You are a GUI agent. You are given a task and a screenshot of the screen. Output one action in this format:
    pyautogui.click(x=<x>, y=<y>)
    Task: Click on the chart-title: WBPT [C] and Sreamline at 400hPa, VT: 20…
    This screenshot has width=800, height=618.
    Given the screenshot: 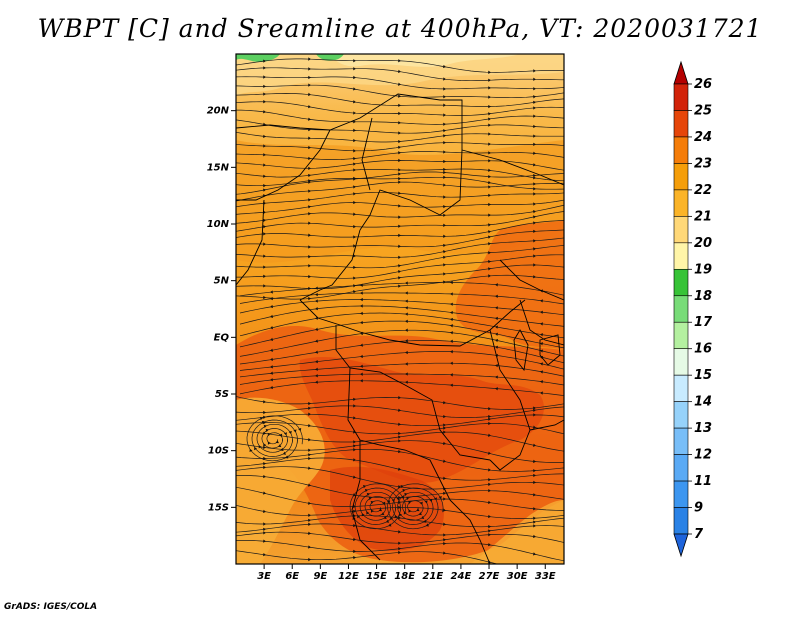 What is the action you would take?
    pyautogui.click(x=400, y=28)
    